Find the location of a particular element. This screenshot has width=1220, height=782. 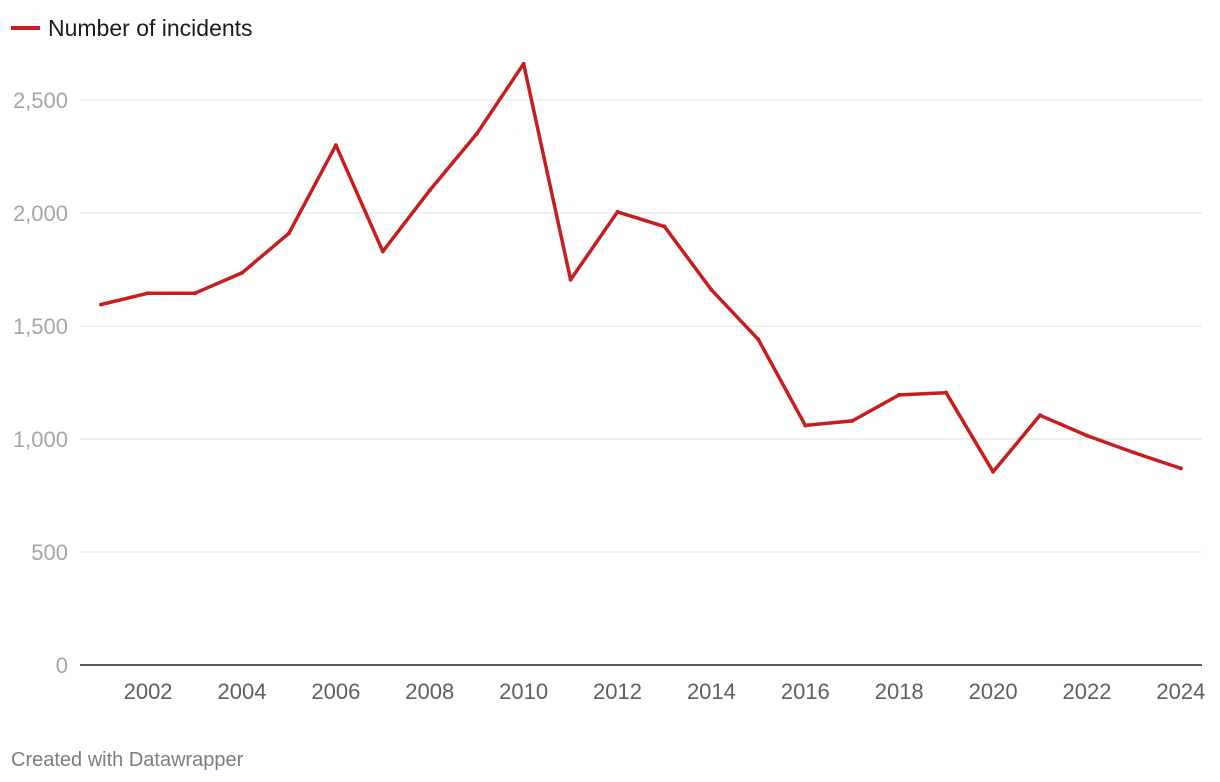

y-tick-label: 0 is located at coordinates (62, 665).